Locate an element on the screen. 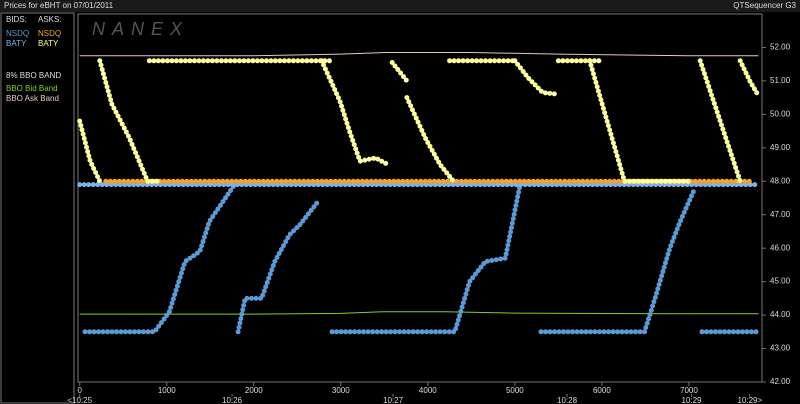 The width and height of the screenshot is (800, 404). y-tick-label: 42.00 is located at coordinates (780, 381).